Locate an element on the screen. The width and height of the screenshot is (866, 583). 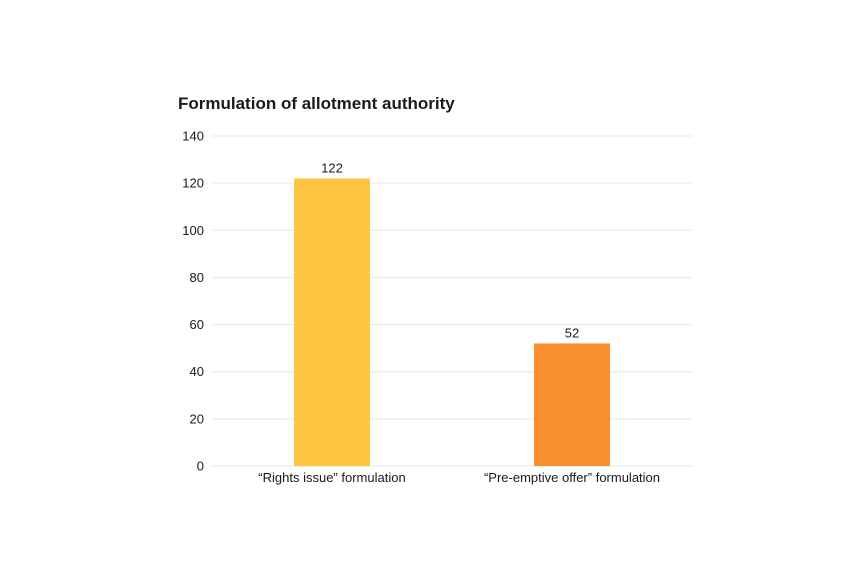
data-labels: 122 52 is located at coordinates (450, 250).